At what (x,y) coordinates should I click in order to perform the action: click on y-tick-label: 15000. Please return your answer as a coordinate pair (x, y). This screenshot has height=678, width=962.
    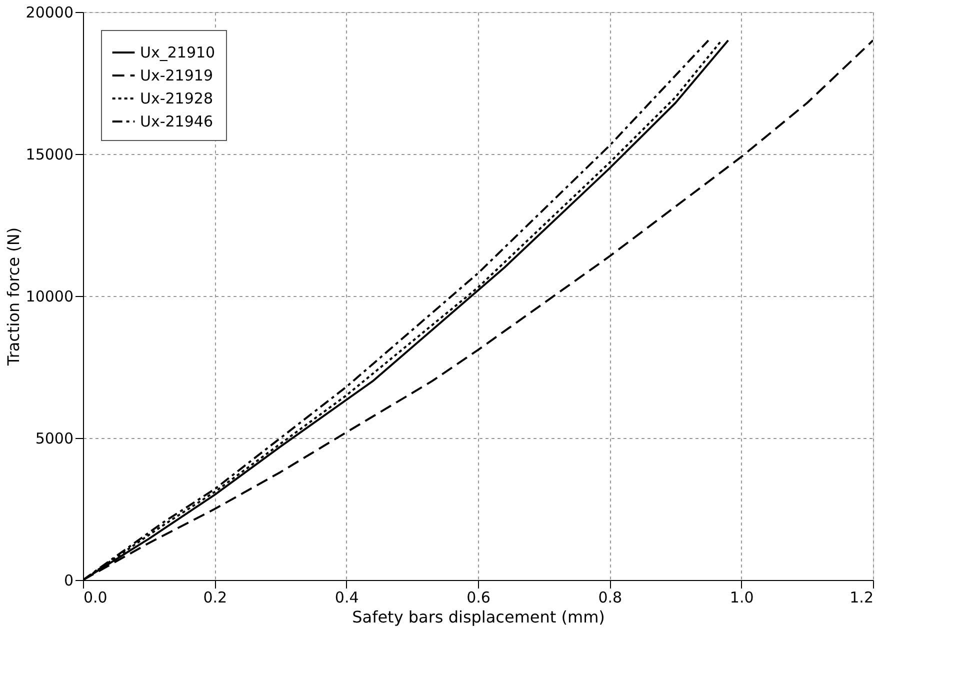
    Looking at the image, I should click on (50, 155).